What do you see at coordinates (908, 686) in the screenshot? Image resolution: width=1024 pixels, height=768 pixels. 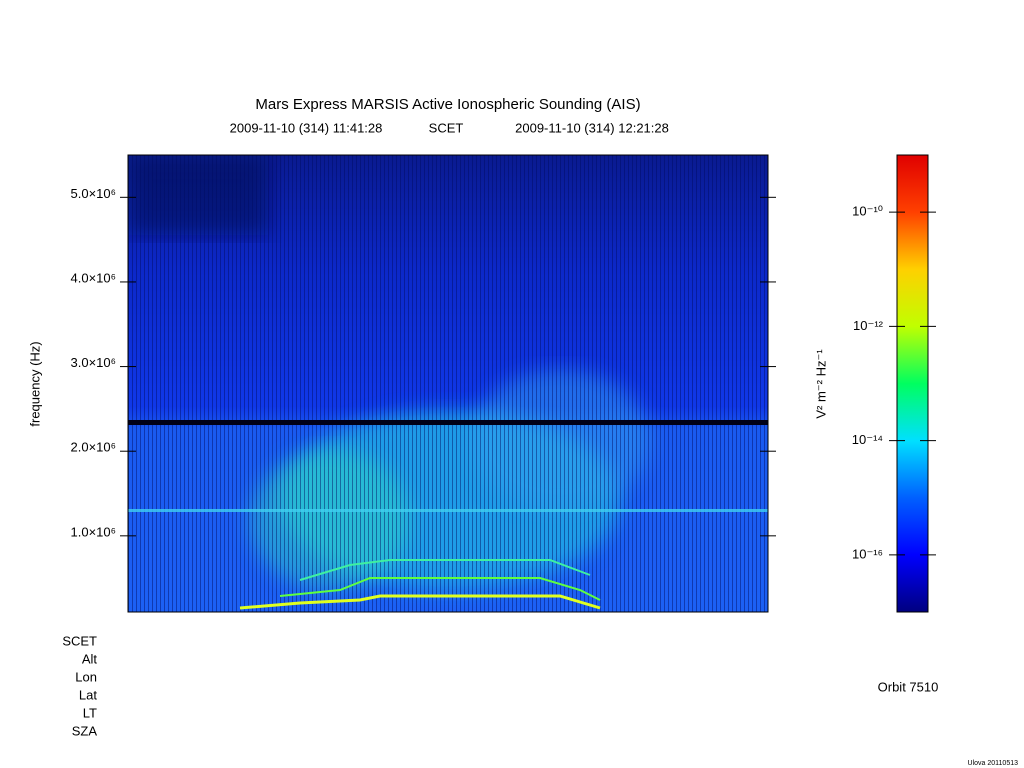 I see `orbit-label: Orbit 7510` at bounding box center [908, 686].